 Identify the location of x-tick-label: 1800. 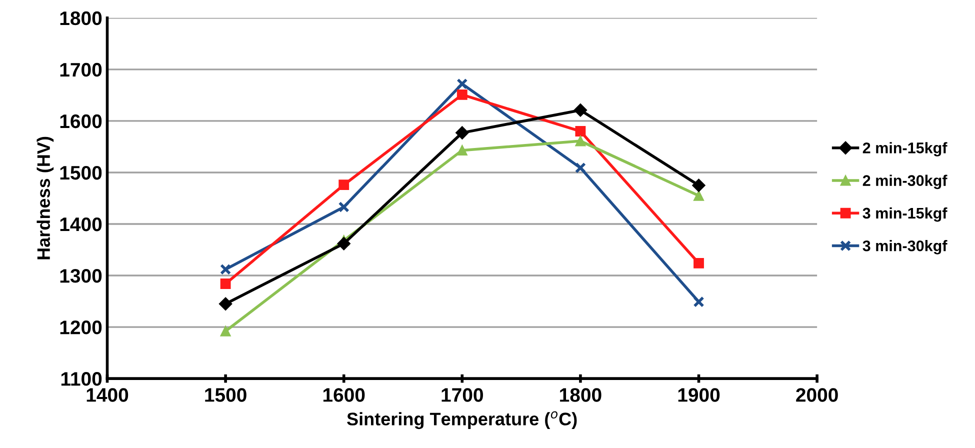
(581, 395).